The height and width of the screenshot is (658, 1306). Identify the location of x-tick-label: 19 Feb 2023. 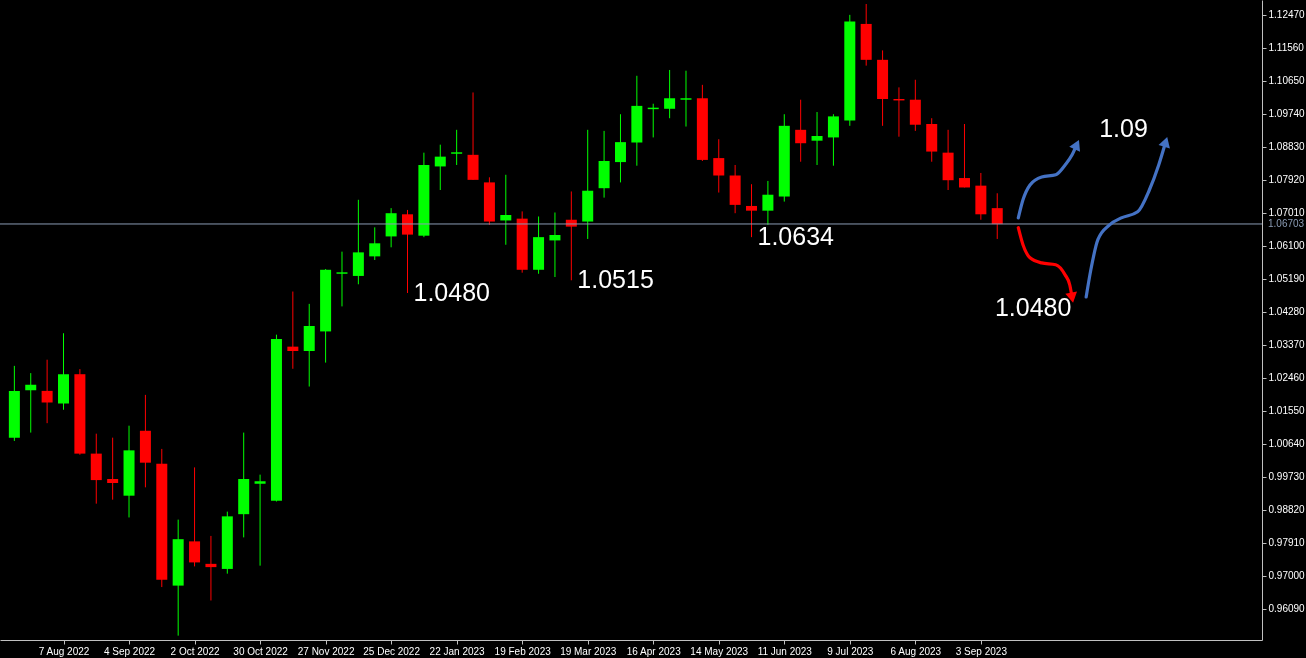
(523, 651).